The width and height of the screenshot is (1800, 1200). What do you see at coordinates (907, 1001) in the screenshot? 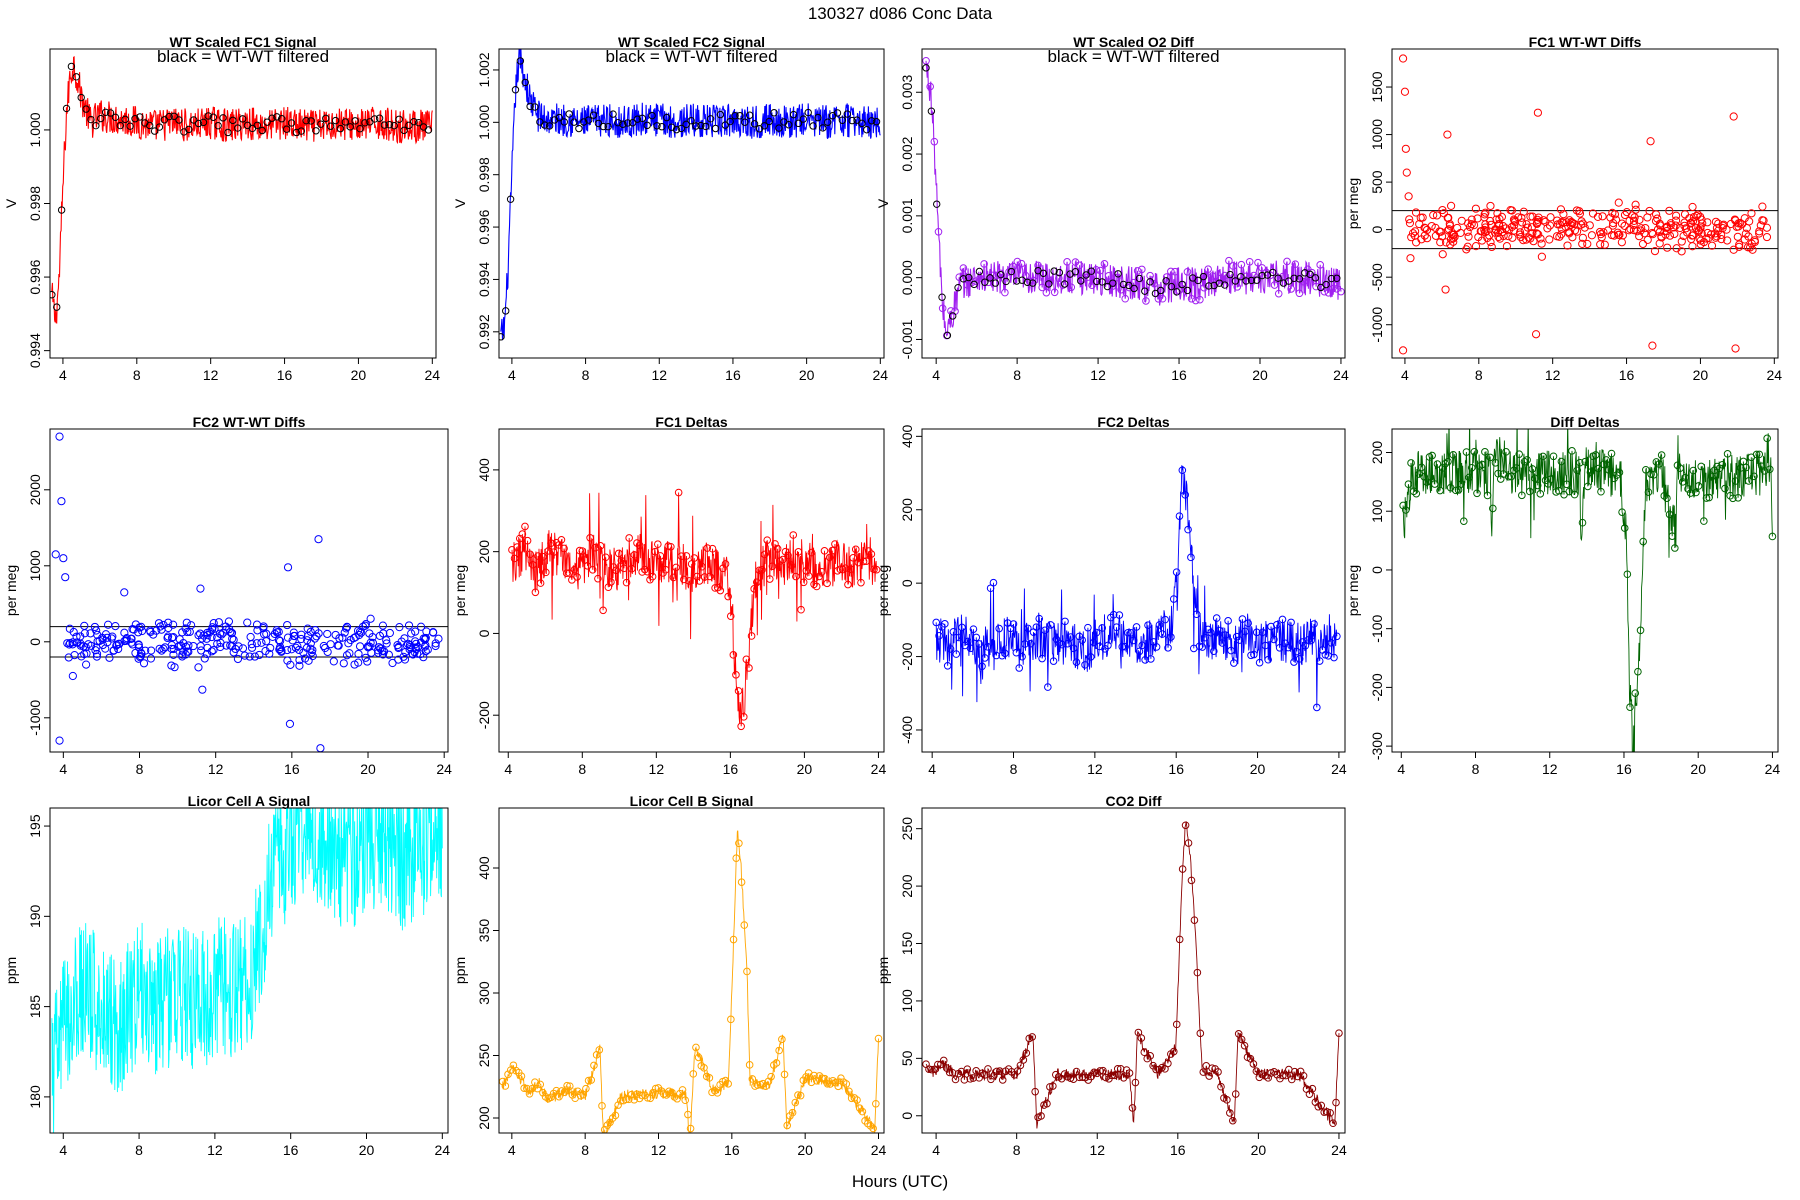
I see `y-tick-label: 100` at bounding box center [907, 1001].